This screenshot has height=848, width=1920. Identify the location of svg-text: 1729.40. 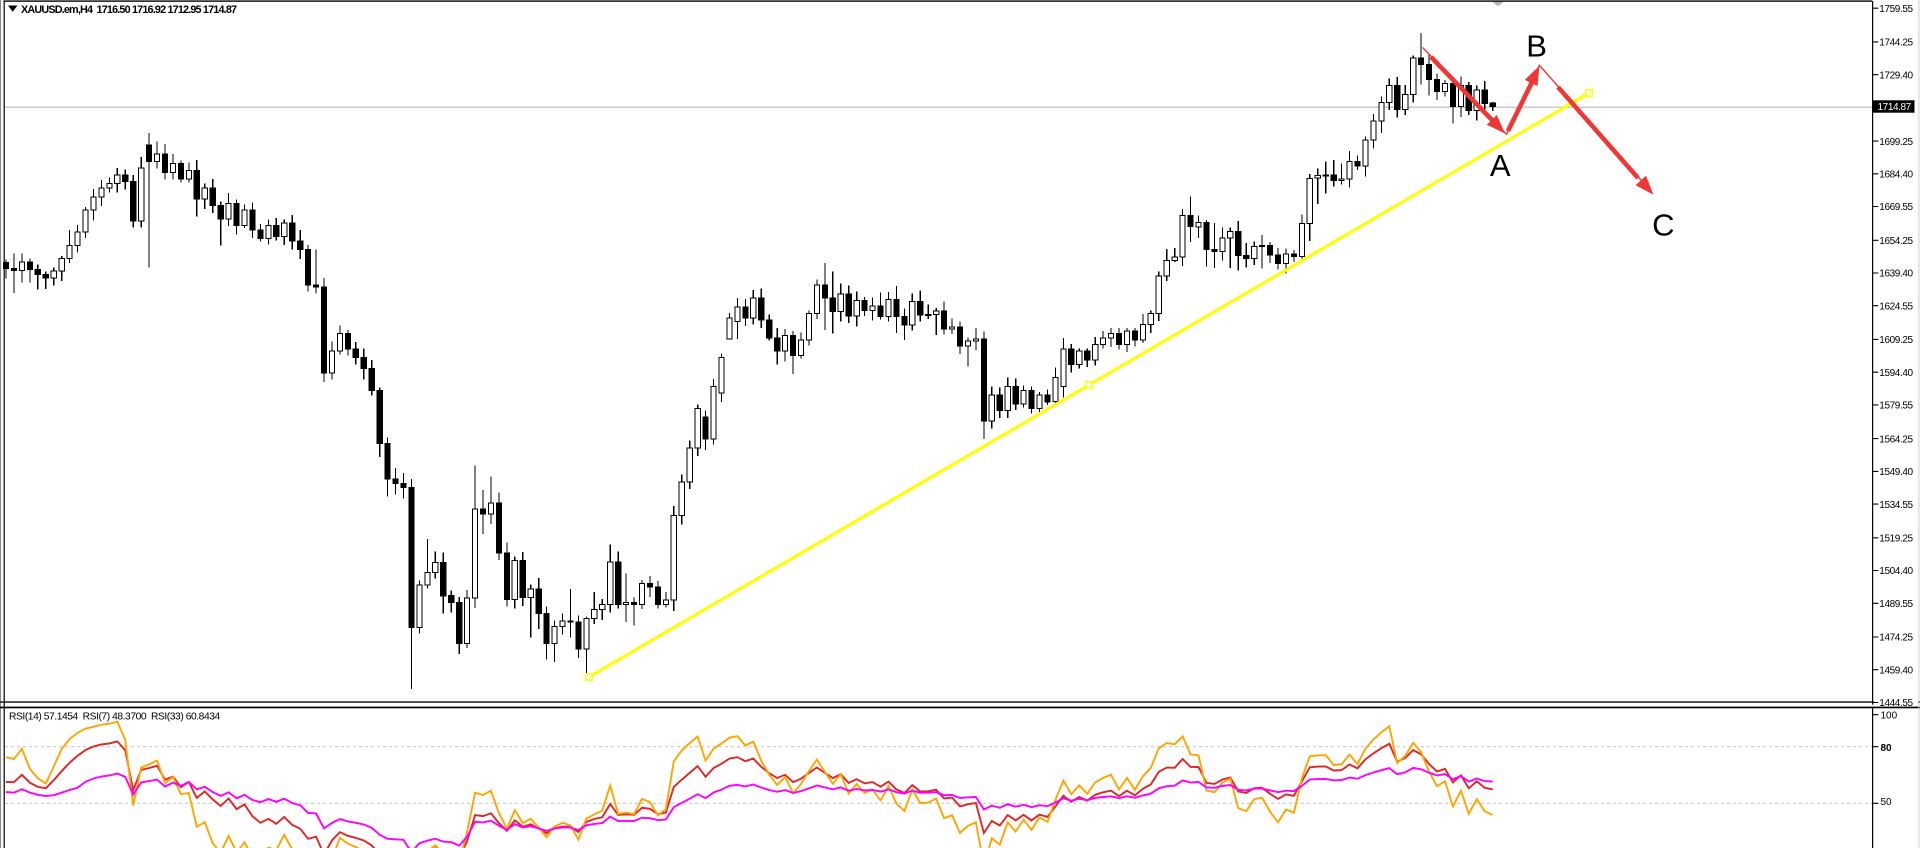
(1896, 75).